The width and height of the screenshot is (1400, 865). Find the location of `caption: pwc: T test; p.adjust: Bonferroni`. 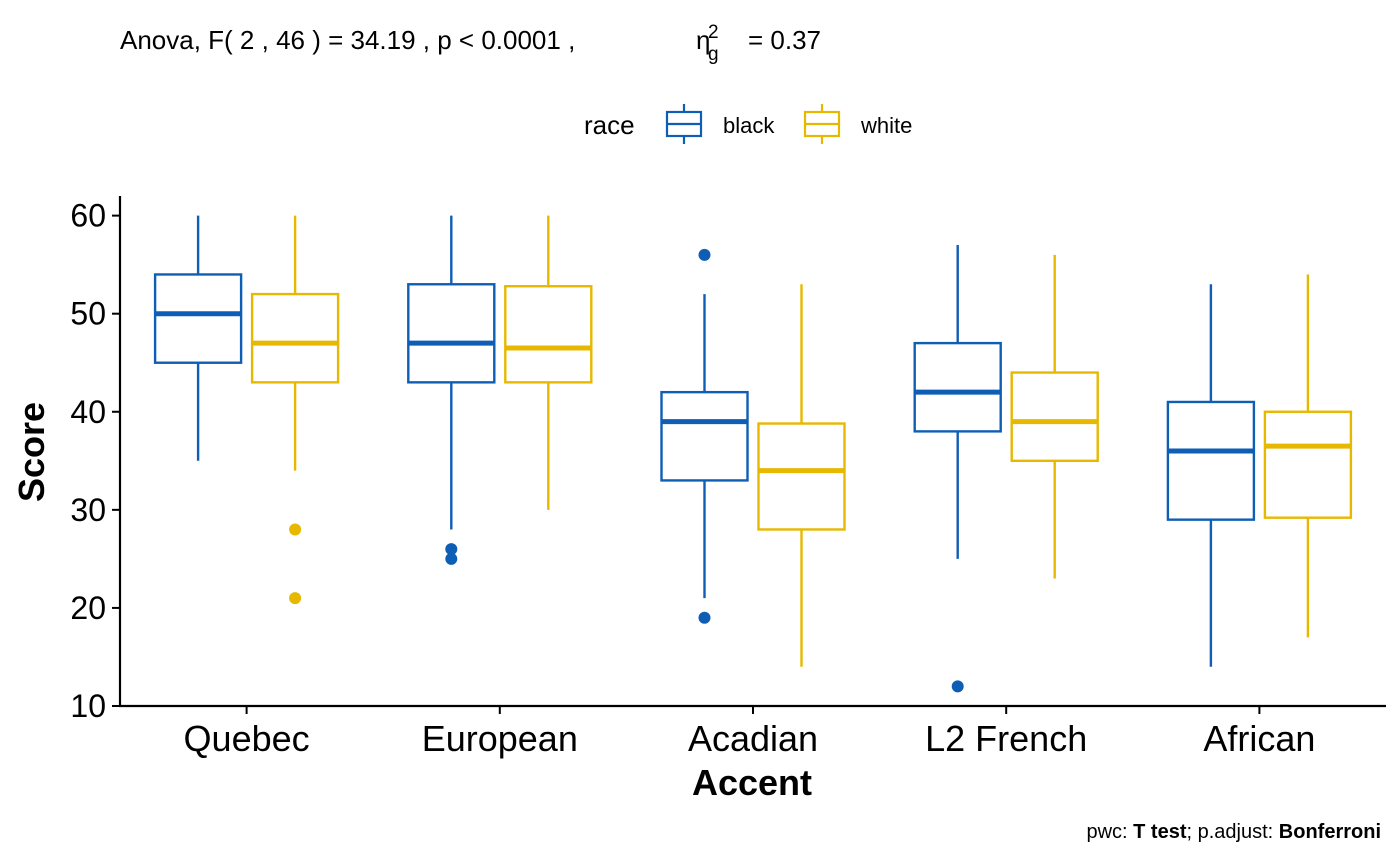

caption: pwc: T test; p.adjust: Bonferroni is located at coordinates (1233, 832).